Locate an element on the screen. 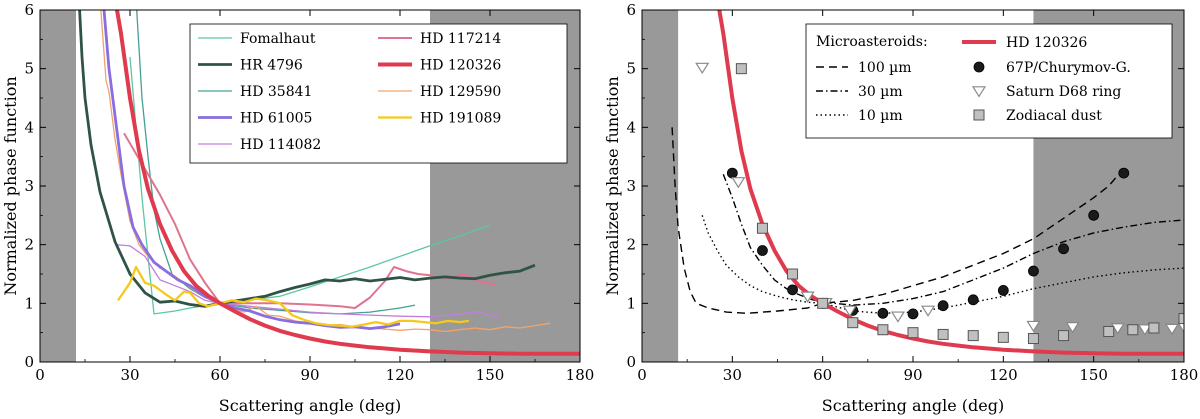 The image size is (1200, 419). shaded-region is located at coordinates (660, 186).